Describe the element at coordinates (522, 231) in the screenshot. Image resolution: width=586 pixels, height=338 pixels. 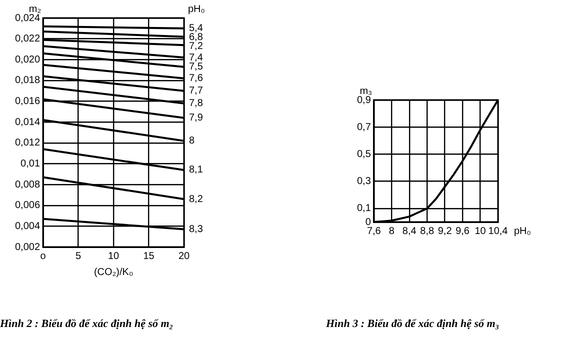
I see `x-axis-title: pH₀` at that location.